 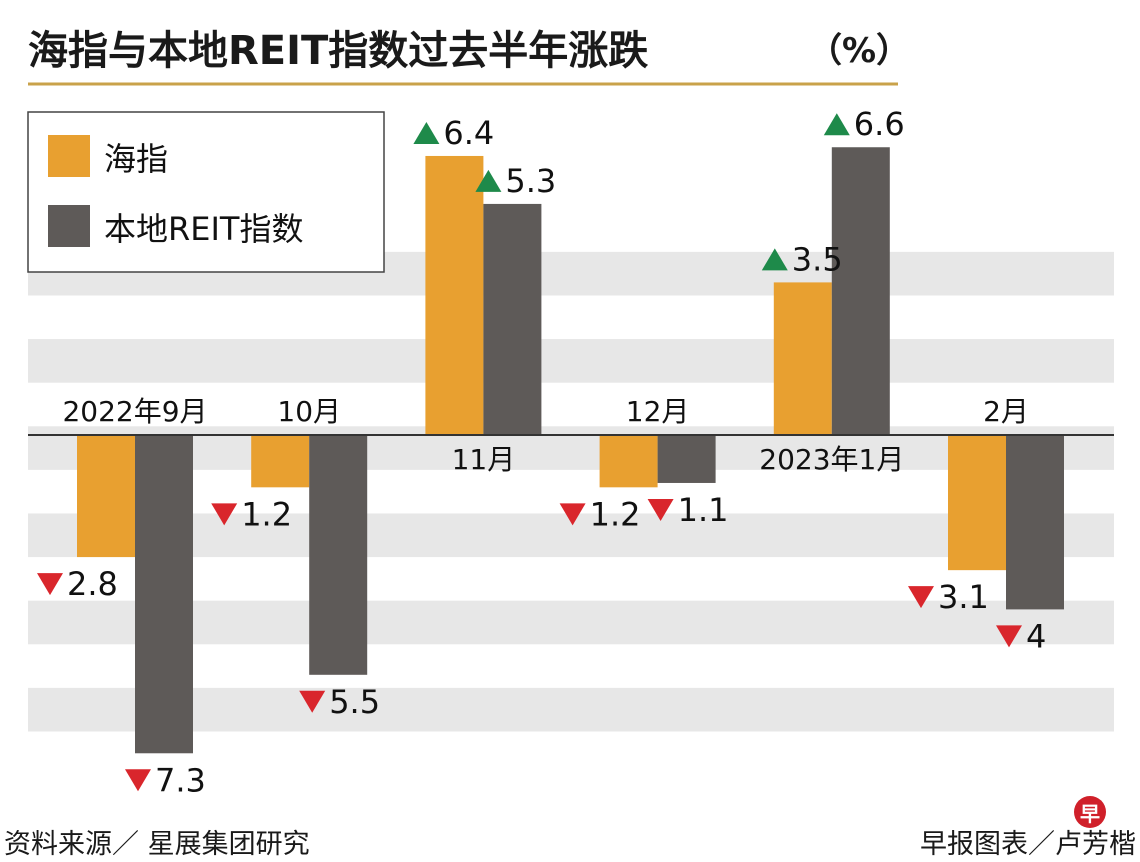 I want to click on value-label: 5.5, so click(x=354, y=702).